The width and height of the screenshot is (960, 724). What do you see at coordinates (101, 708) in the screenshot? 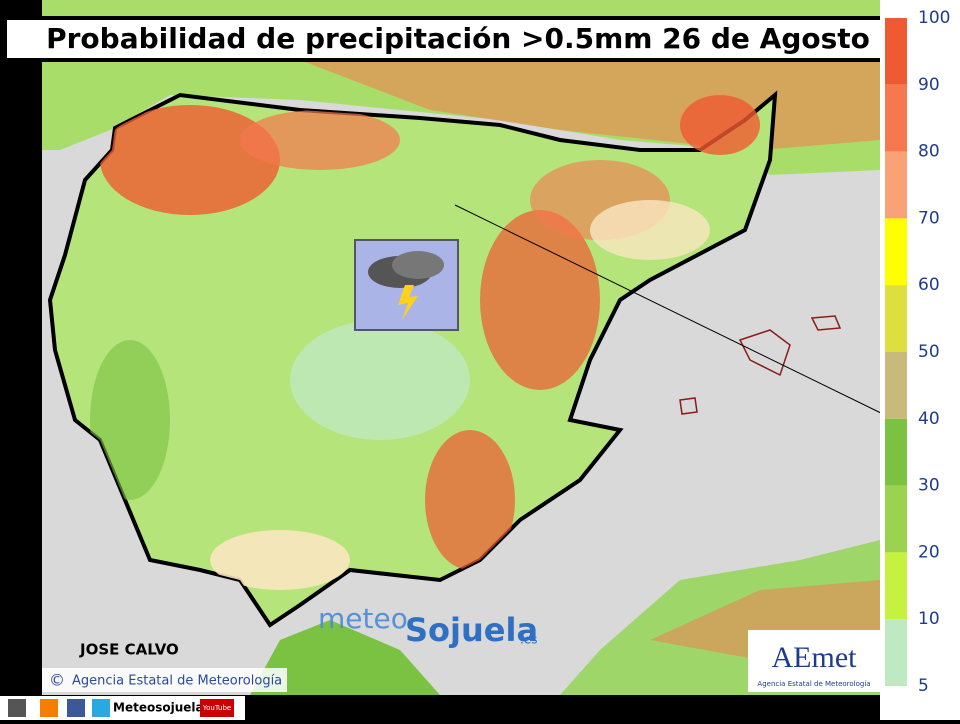
I see `icon-twitter` at bounding box center [101, 708].